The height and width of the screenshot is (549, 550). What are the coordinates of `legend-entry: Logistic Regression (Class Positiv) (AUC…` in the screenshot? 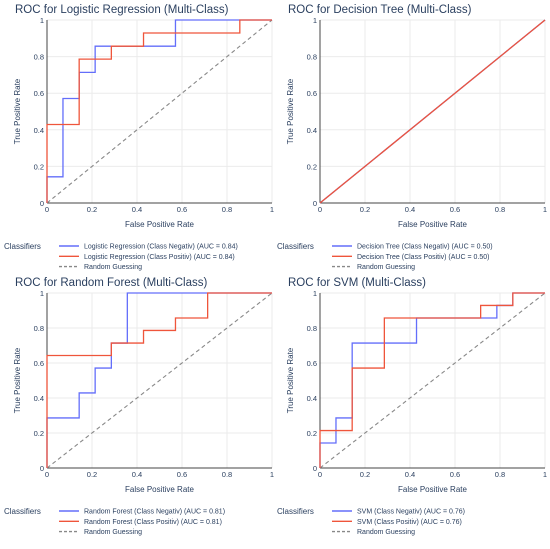 It's located at (159, 257).